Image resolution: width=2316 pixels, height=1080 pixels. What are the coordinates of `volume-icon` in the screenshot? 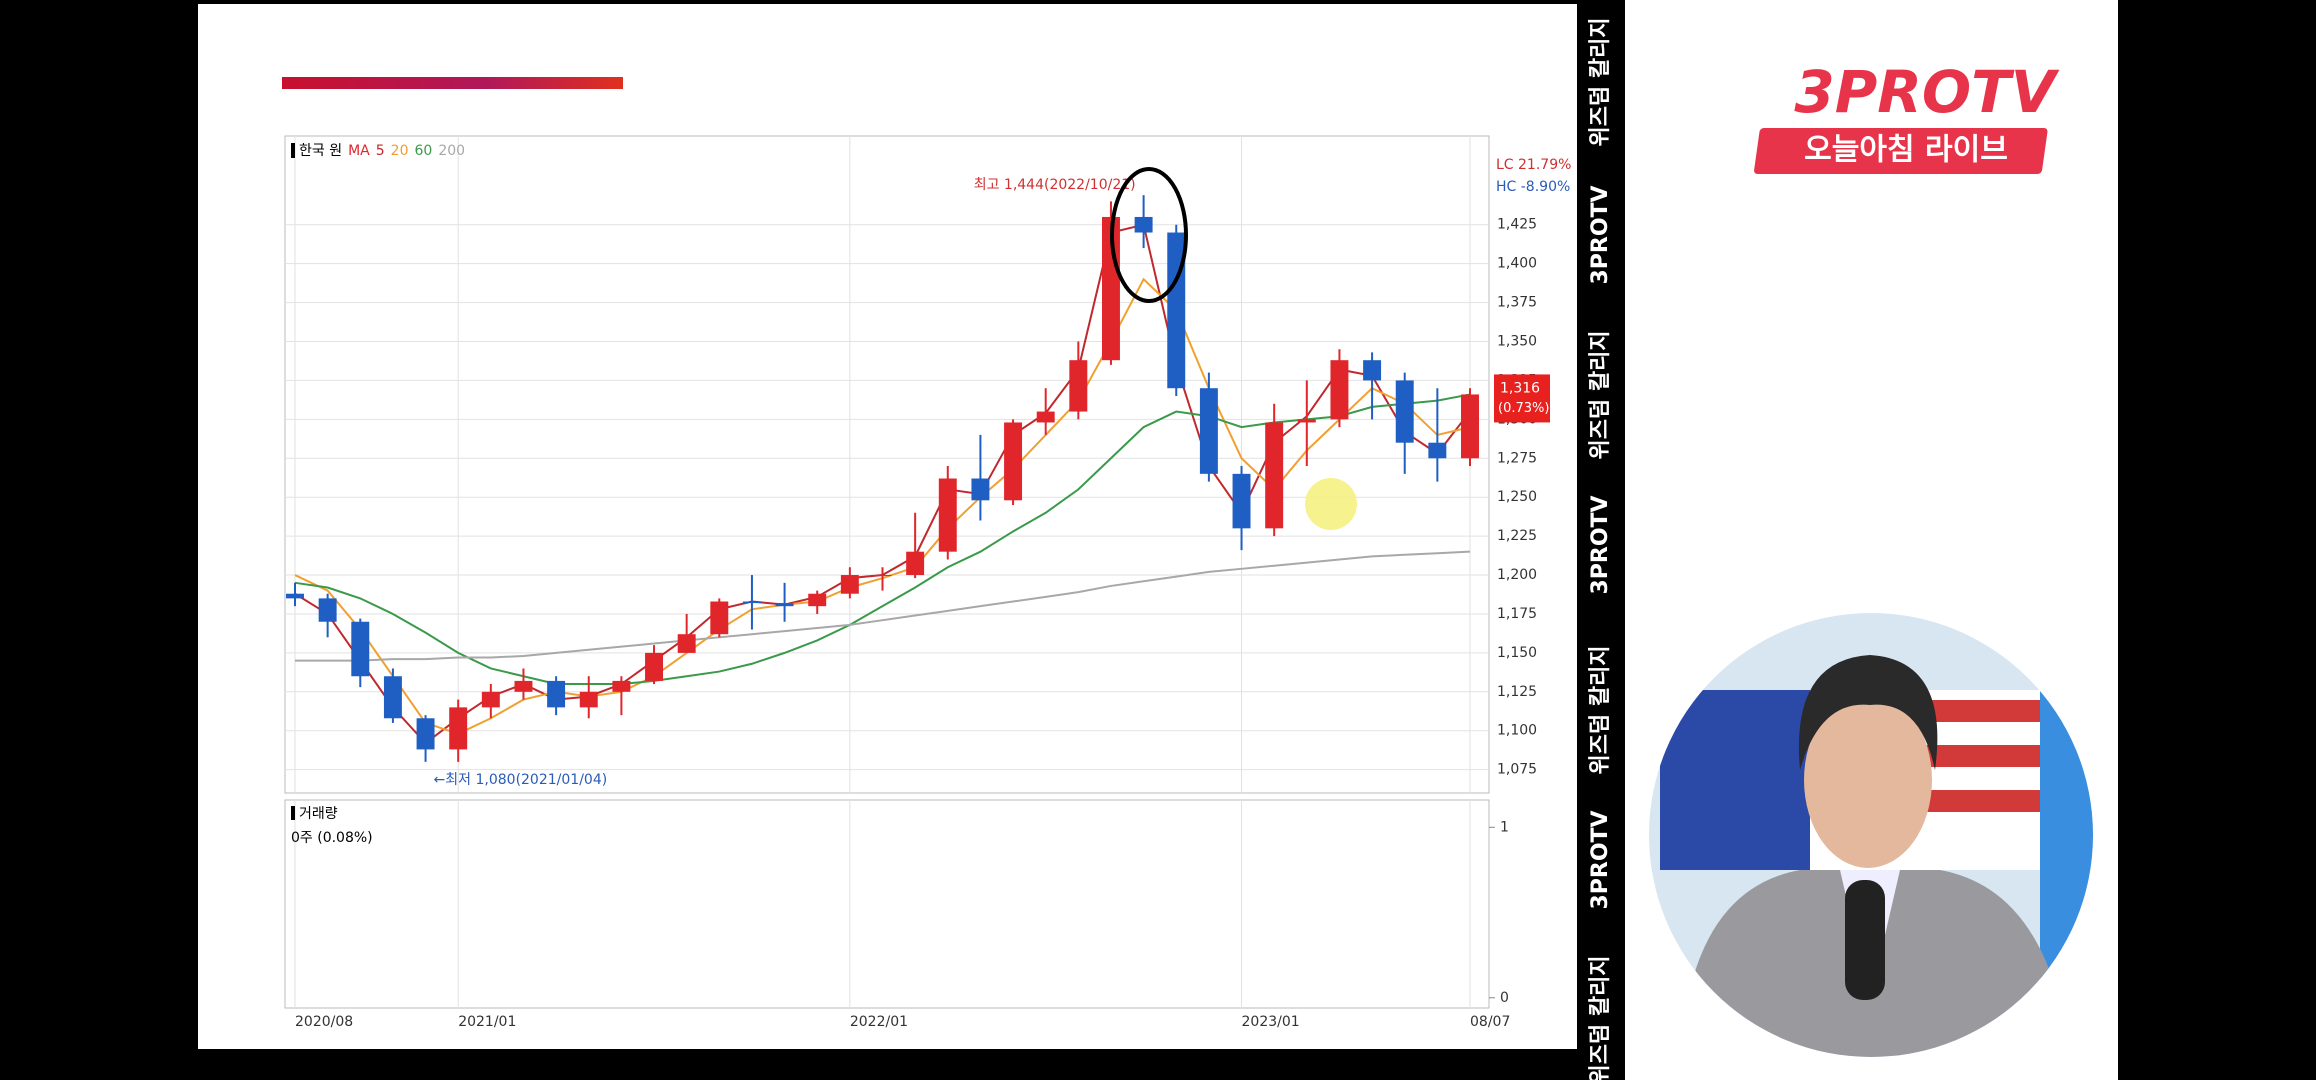 It's located at (293, 813).